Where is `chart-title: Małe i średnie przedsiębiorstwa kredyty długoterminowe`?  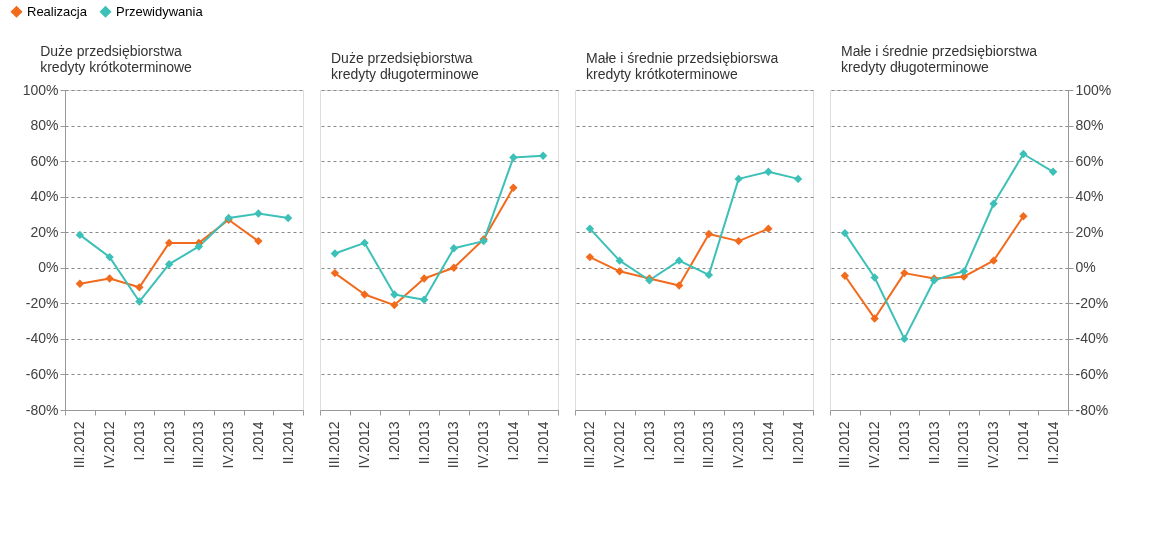
chart-title: Małe i średnie przedsiębiorstwa kredyty długoterminowe is located at coordinates (939, 59).